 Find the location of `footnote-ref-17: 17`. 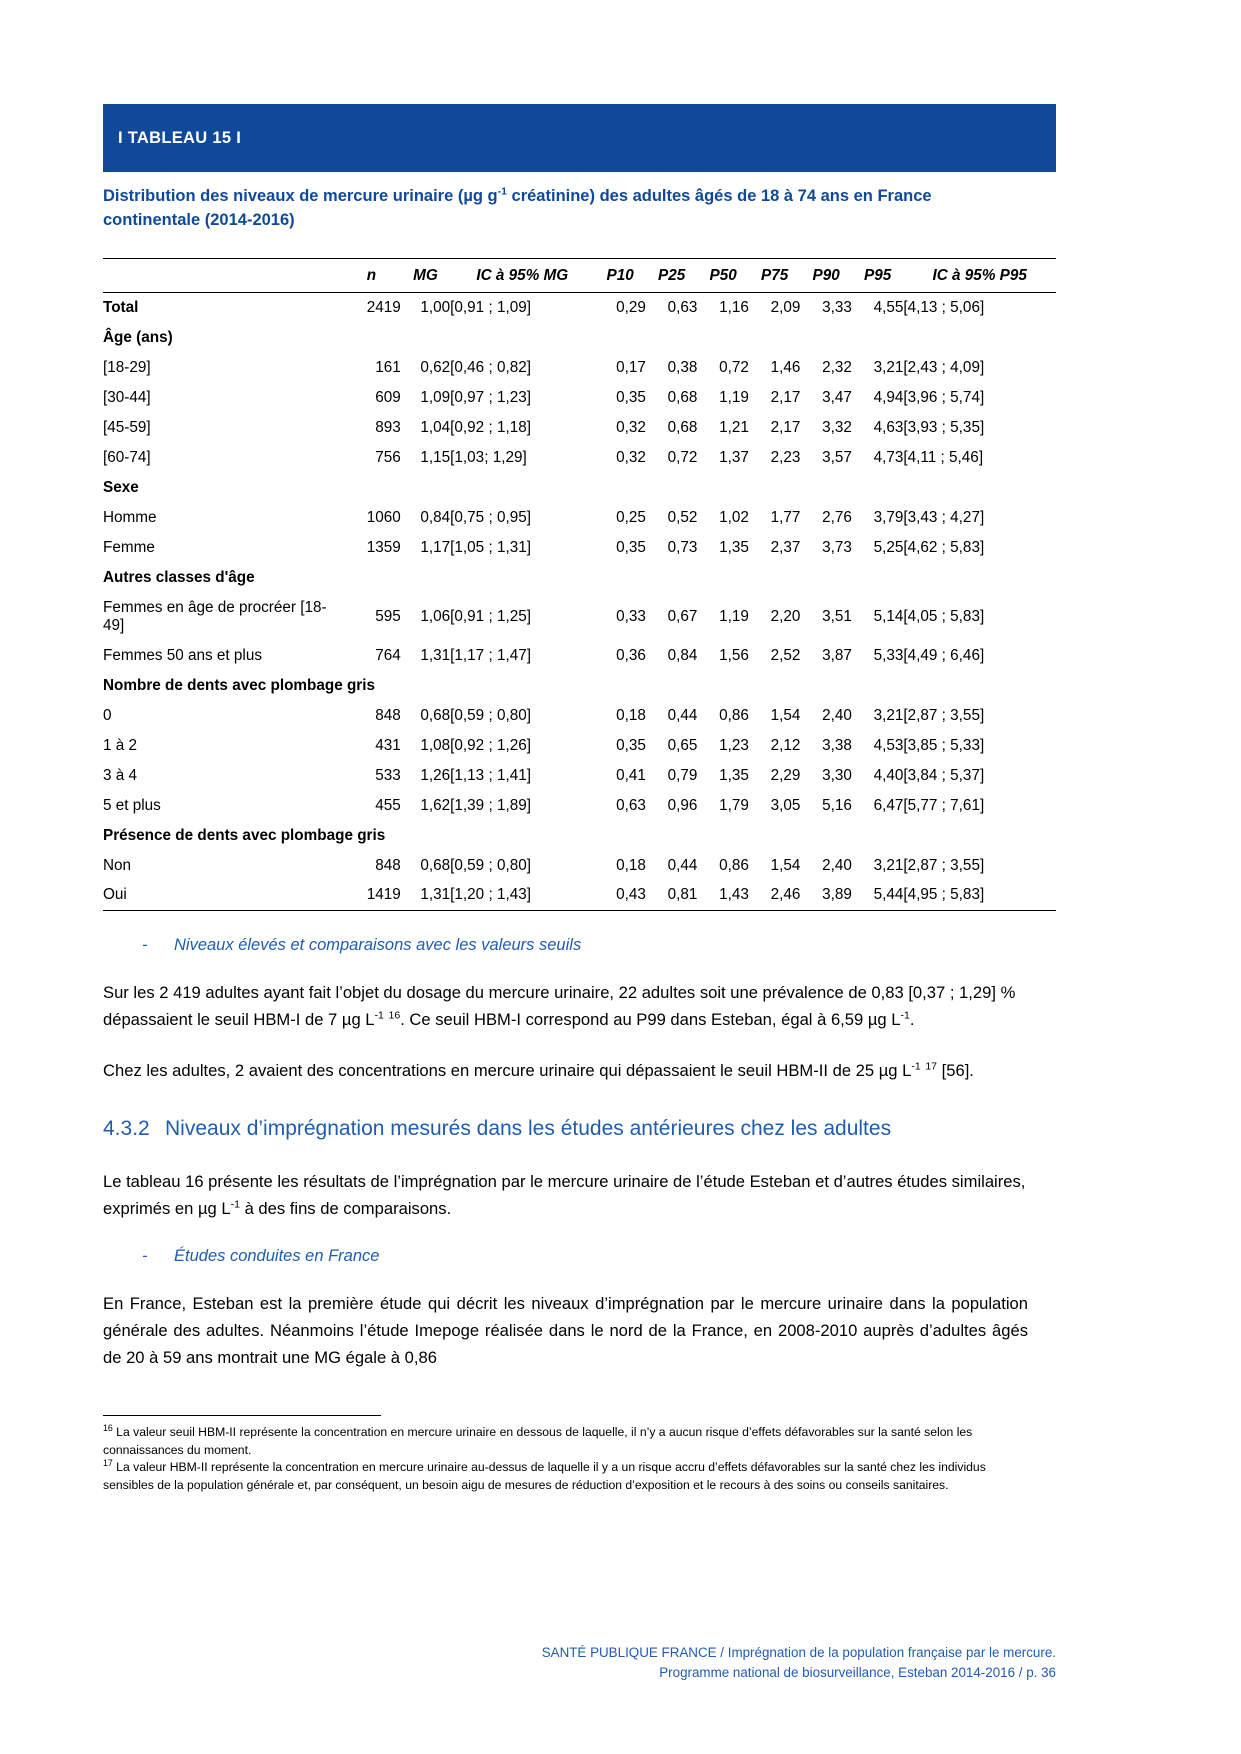

footnote-ref-17: 17 is located at coordinates (931, 1066).